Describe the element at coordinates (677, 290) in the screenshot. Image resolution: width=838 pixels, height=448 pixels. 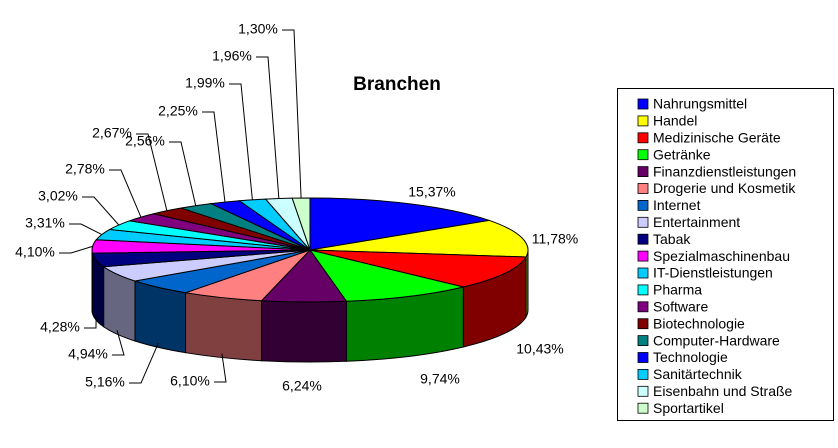
I see `legend-label: Pharma` at that location.